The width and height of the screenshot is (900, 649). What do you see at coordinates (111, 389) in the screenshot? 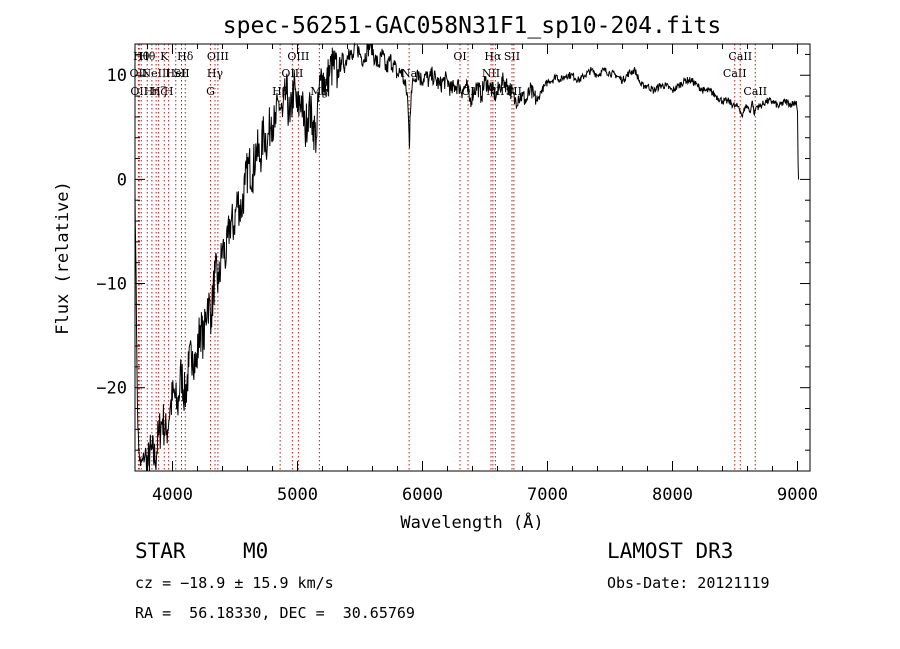
I see `y-tick-label-0: −20` at bounding box center [111, 389].